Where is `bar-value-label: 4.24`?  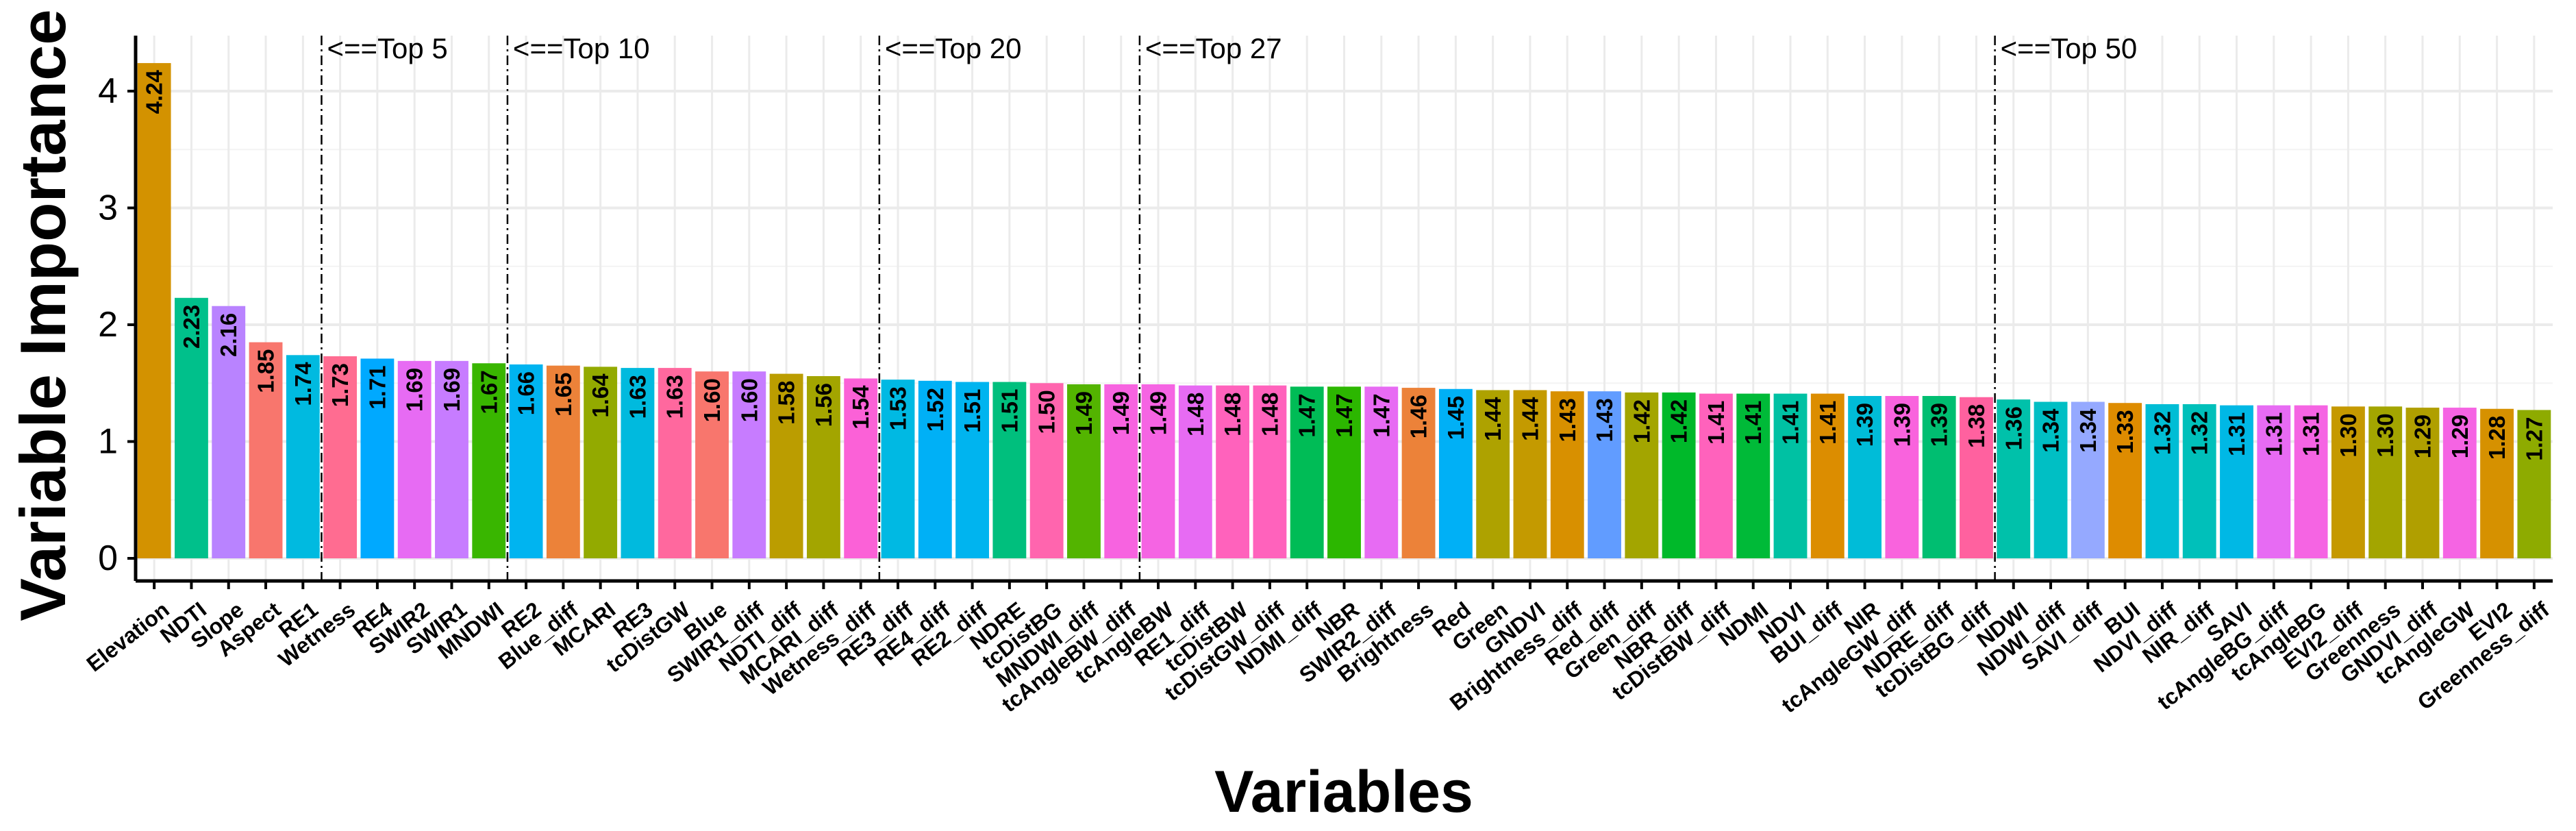 bar-value-label: 4.24 is located at coordinates (154, 91).